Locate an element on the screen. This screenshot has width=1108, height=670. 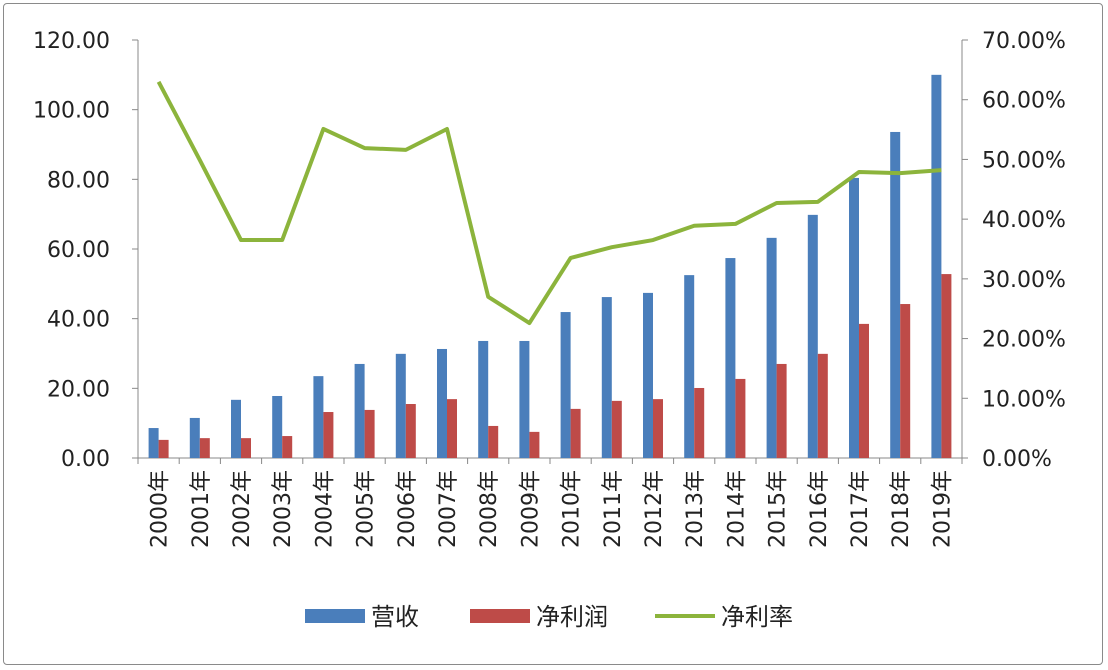
x-tick-label: 2000年 is located at coordinates (160, 509).